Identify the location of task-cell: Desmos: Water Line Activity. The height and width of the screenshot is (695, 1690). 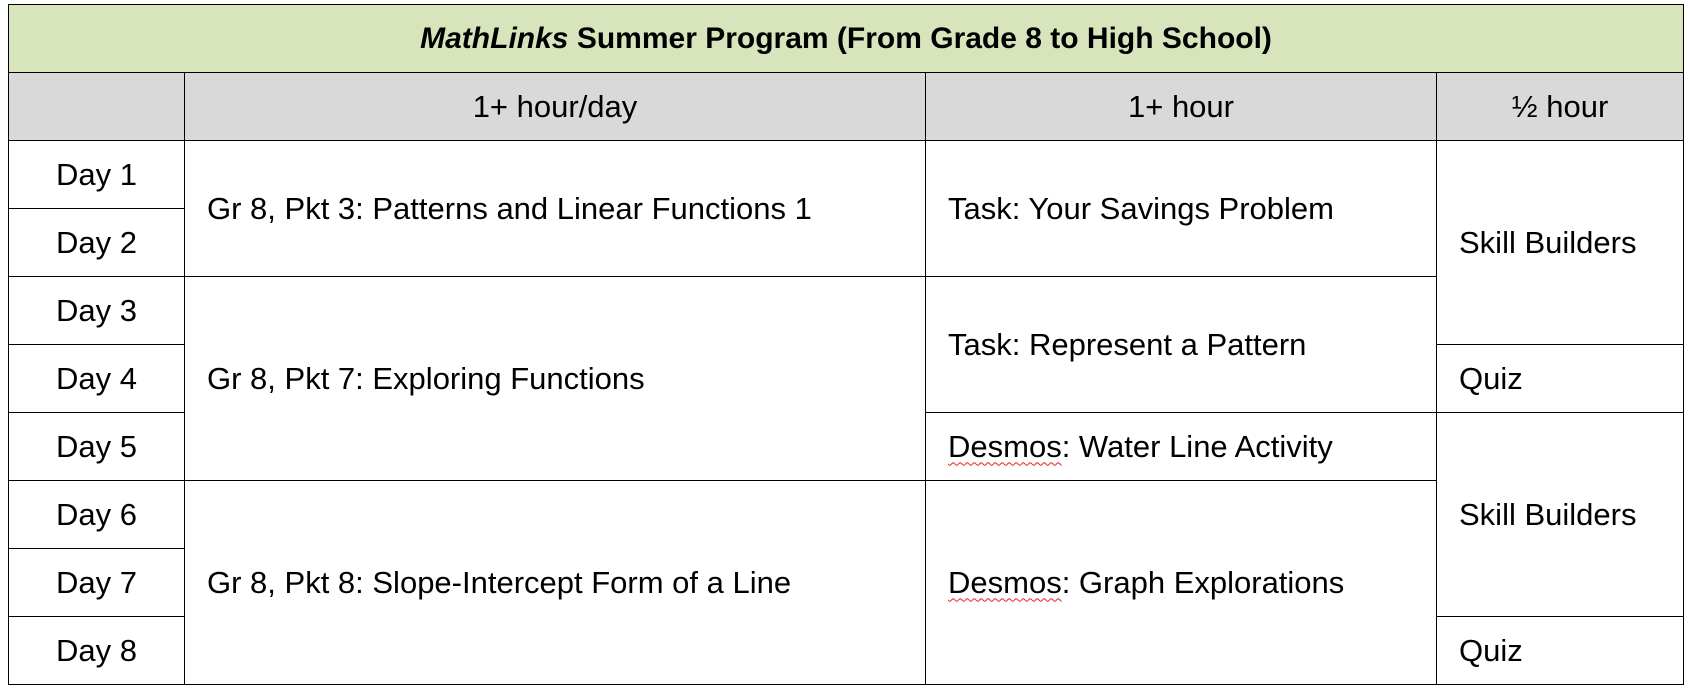
(1181, 446).